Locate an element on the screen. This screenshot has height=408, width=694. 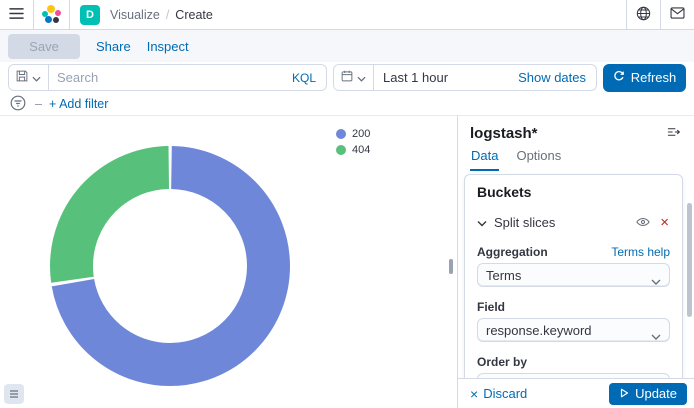
menu-right-icon is located at coordinates (674, 133).